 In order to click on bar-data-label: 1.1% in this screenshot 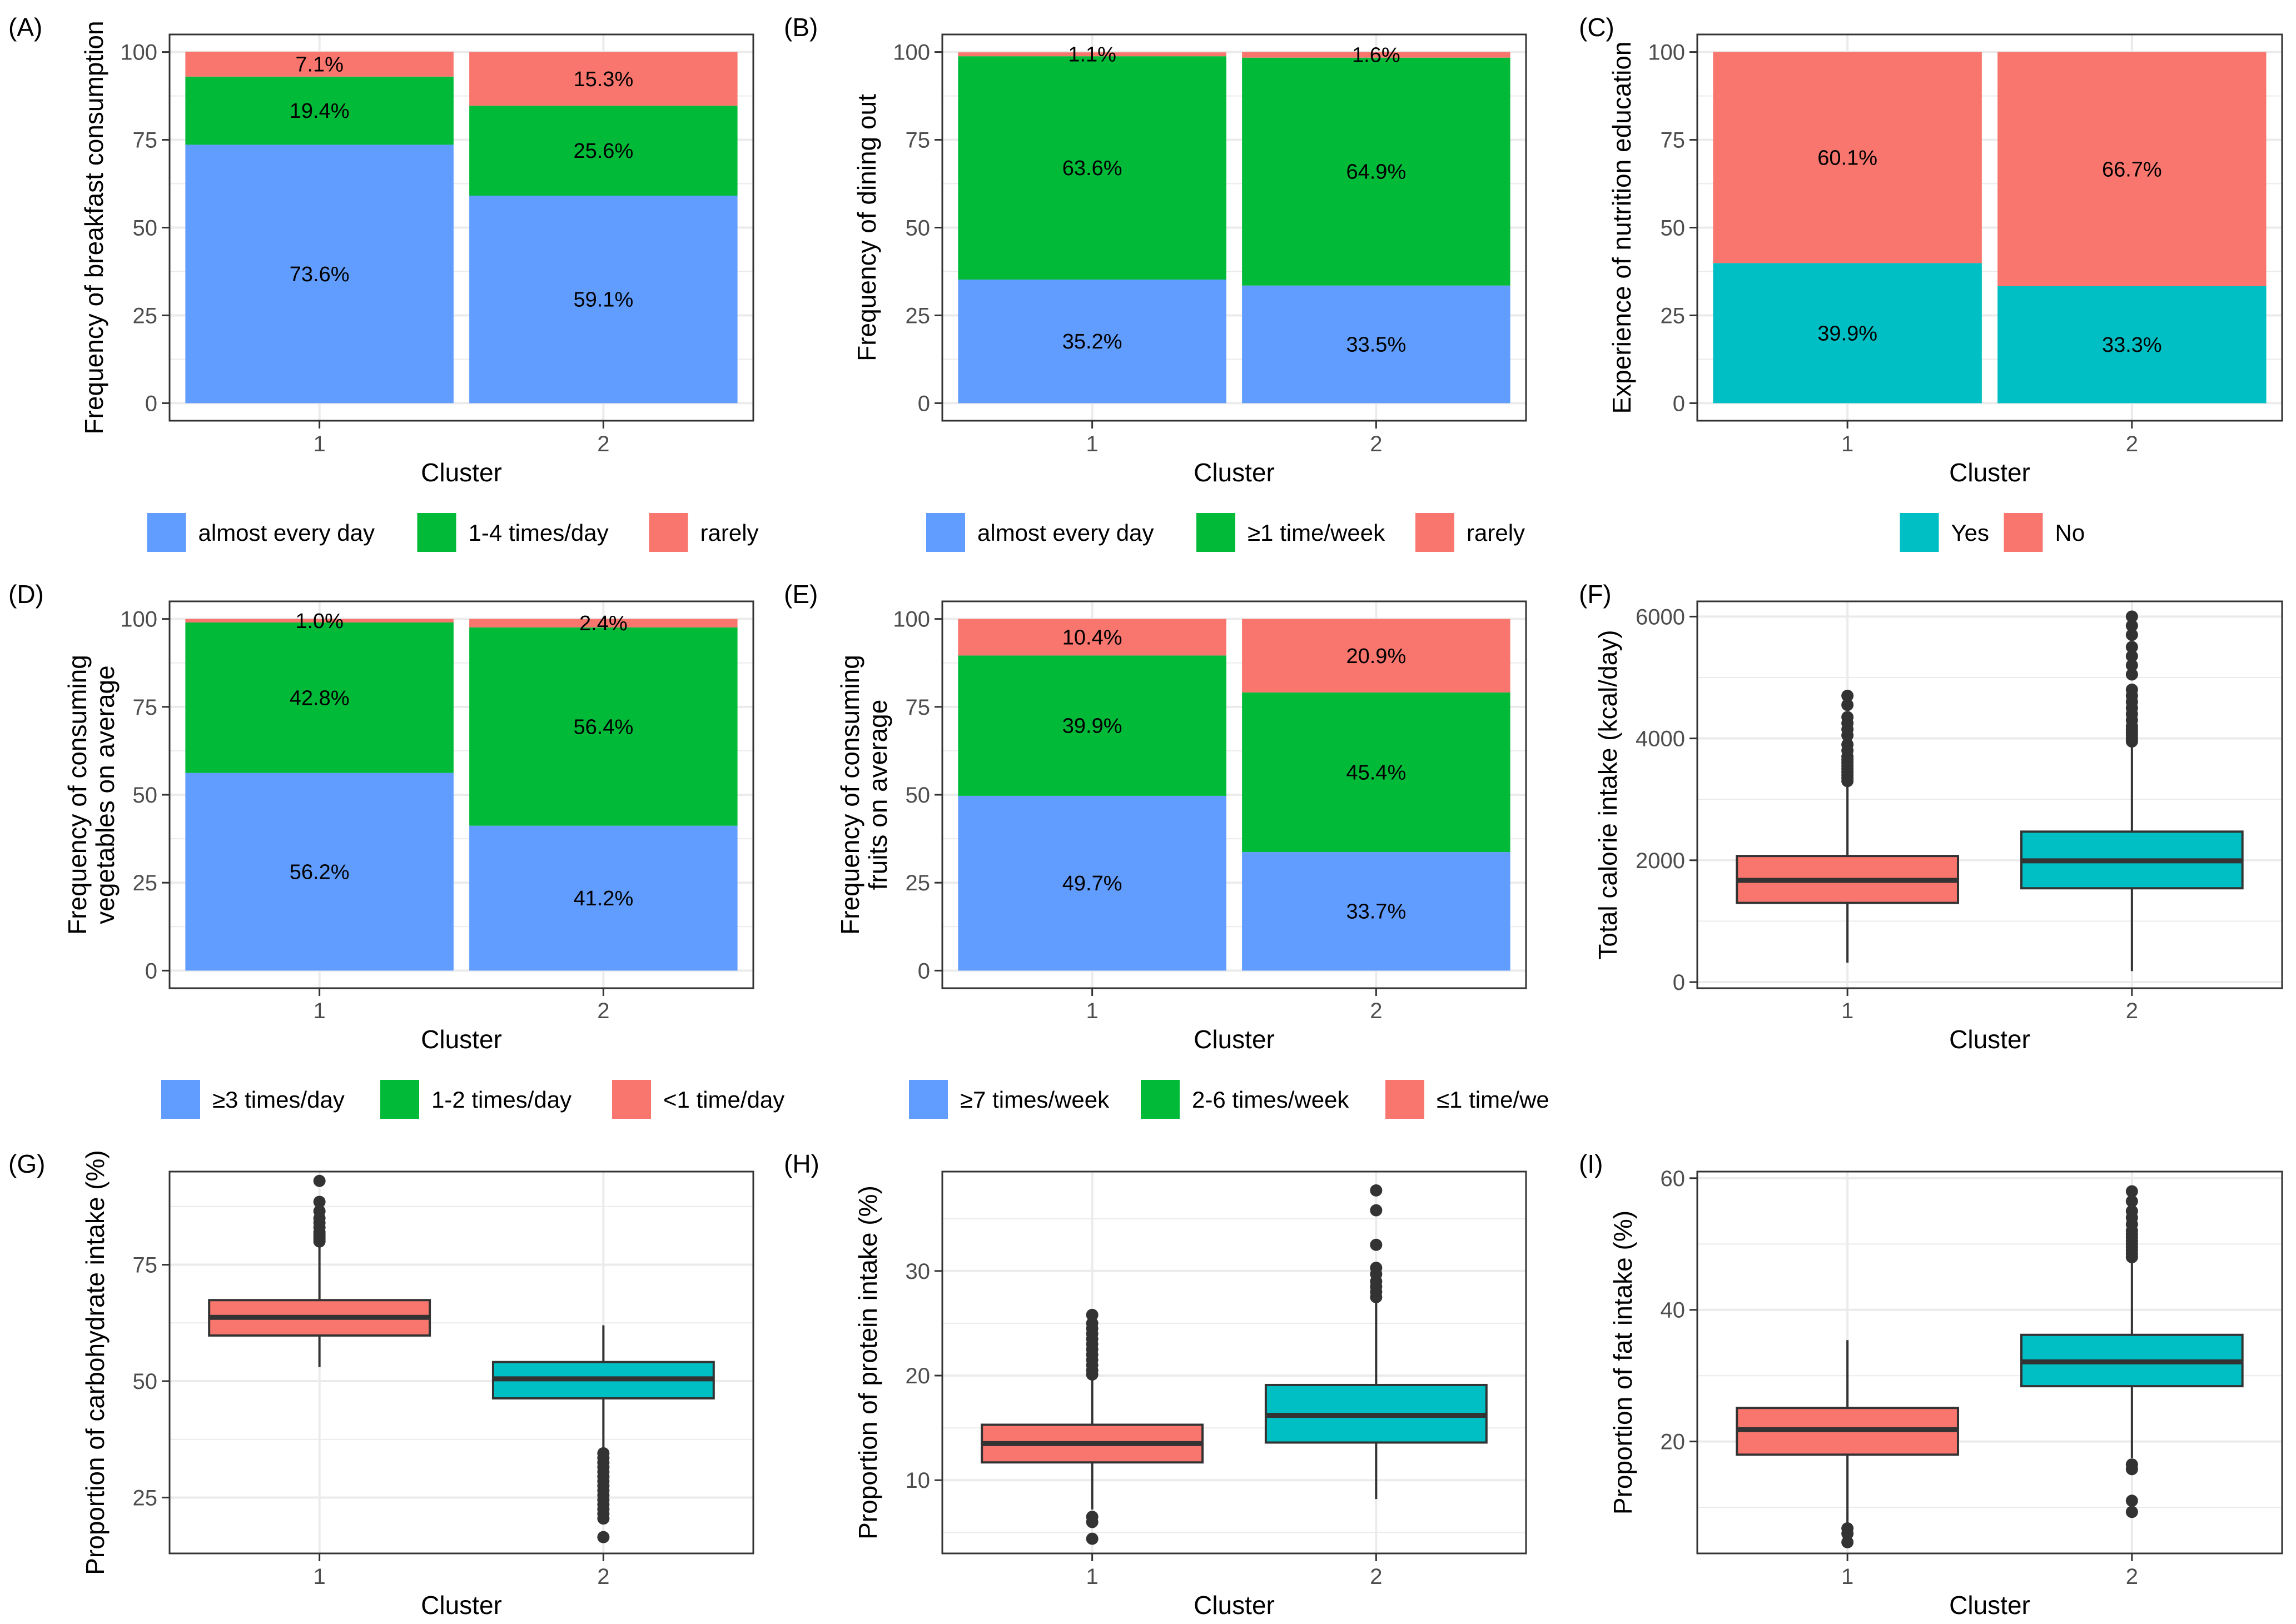, I will do `click(1092, 55)`.